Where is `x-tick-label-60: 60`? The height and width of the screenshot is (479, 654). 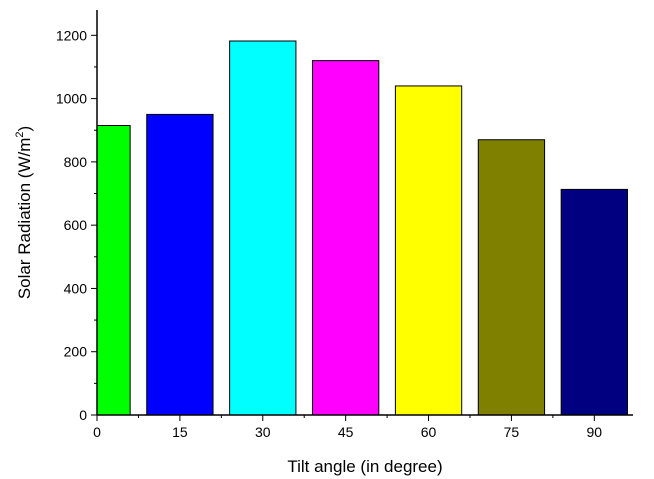 x-tick-label-60: 60 is located at coordinates (429, 432).